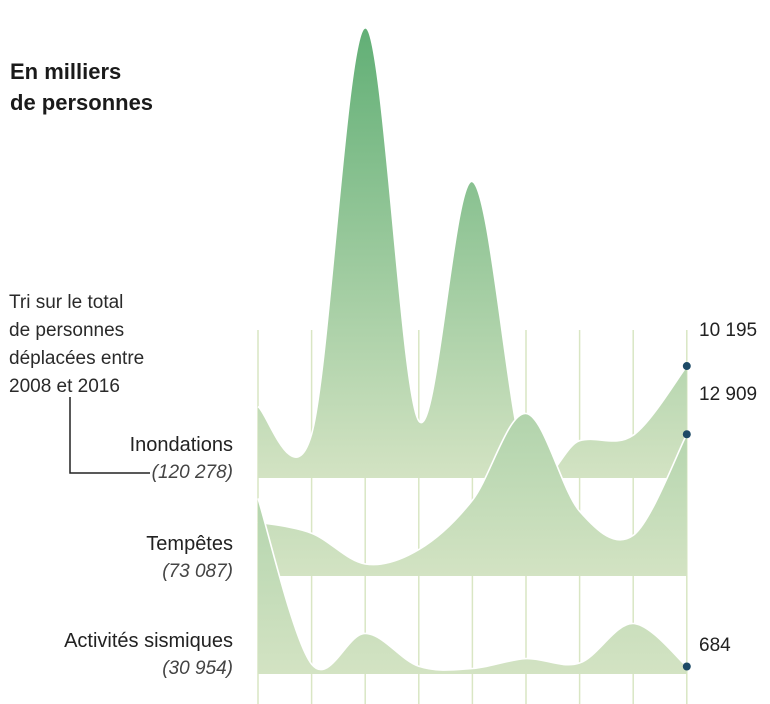 This screenshot has height=704, width=770. I want to click on series-total: (73 087), so click(197, 571).